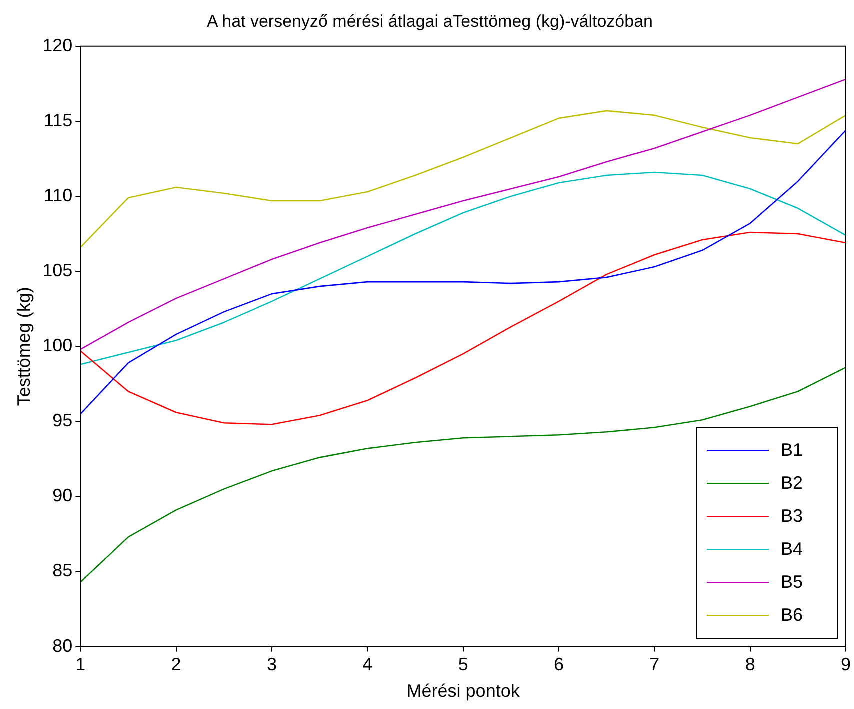 The width and height of the screenshot is (854, 709). What do you see at coordinates (57, 270) in the screenshot?
I see `y-tick-label: 105` at bounding box center [57, 270].